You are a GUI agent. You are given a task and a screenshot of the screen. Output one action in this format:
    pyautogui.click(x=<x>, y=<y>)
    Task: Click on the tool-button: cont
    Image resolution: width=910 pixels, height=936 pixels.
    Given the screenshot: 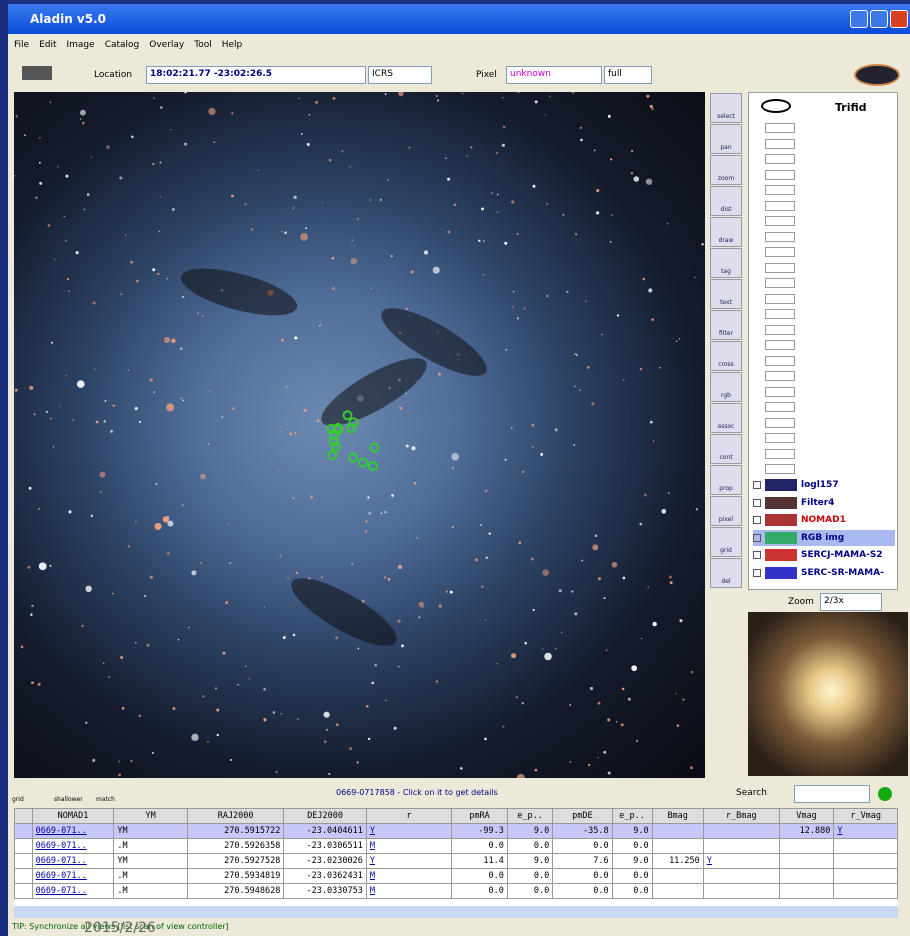 What is the action you would take?
    pyautogui.click(x=726, y=449)
    